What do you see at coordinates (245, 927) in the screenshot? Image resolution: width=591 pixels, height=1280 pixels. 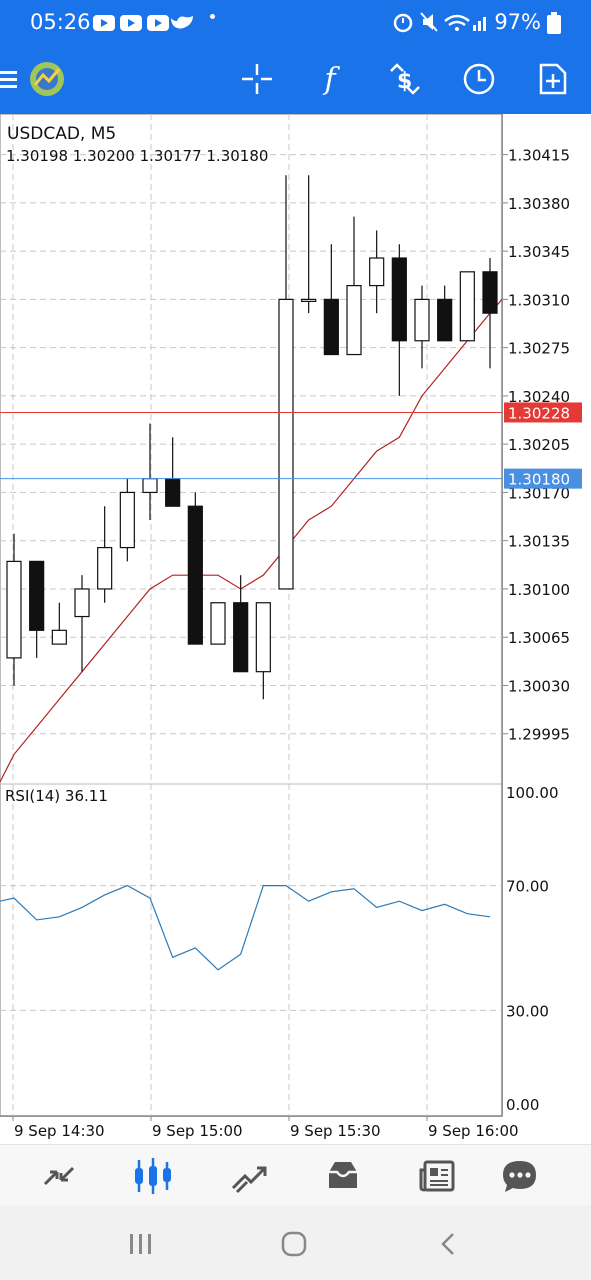 I see `rsi-line` at bounding box center [245, 927].